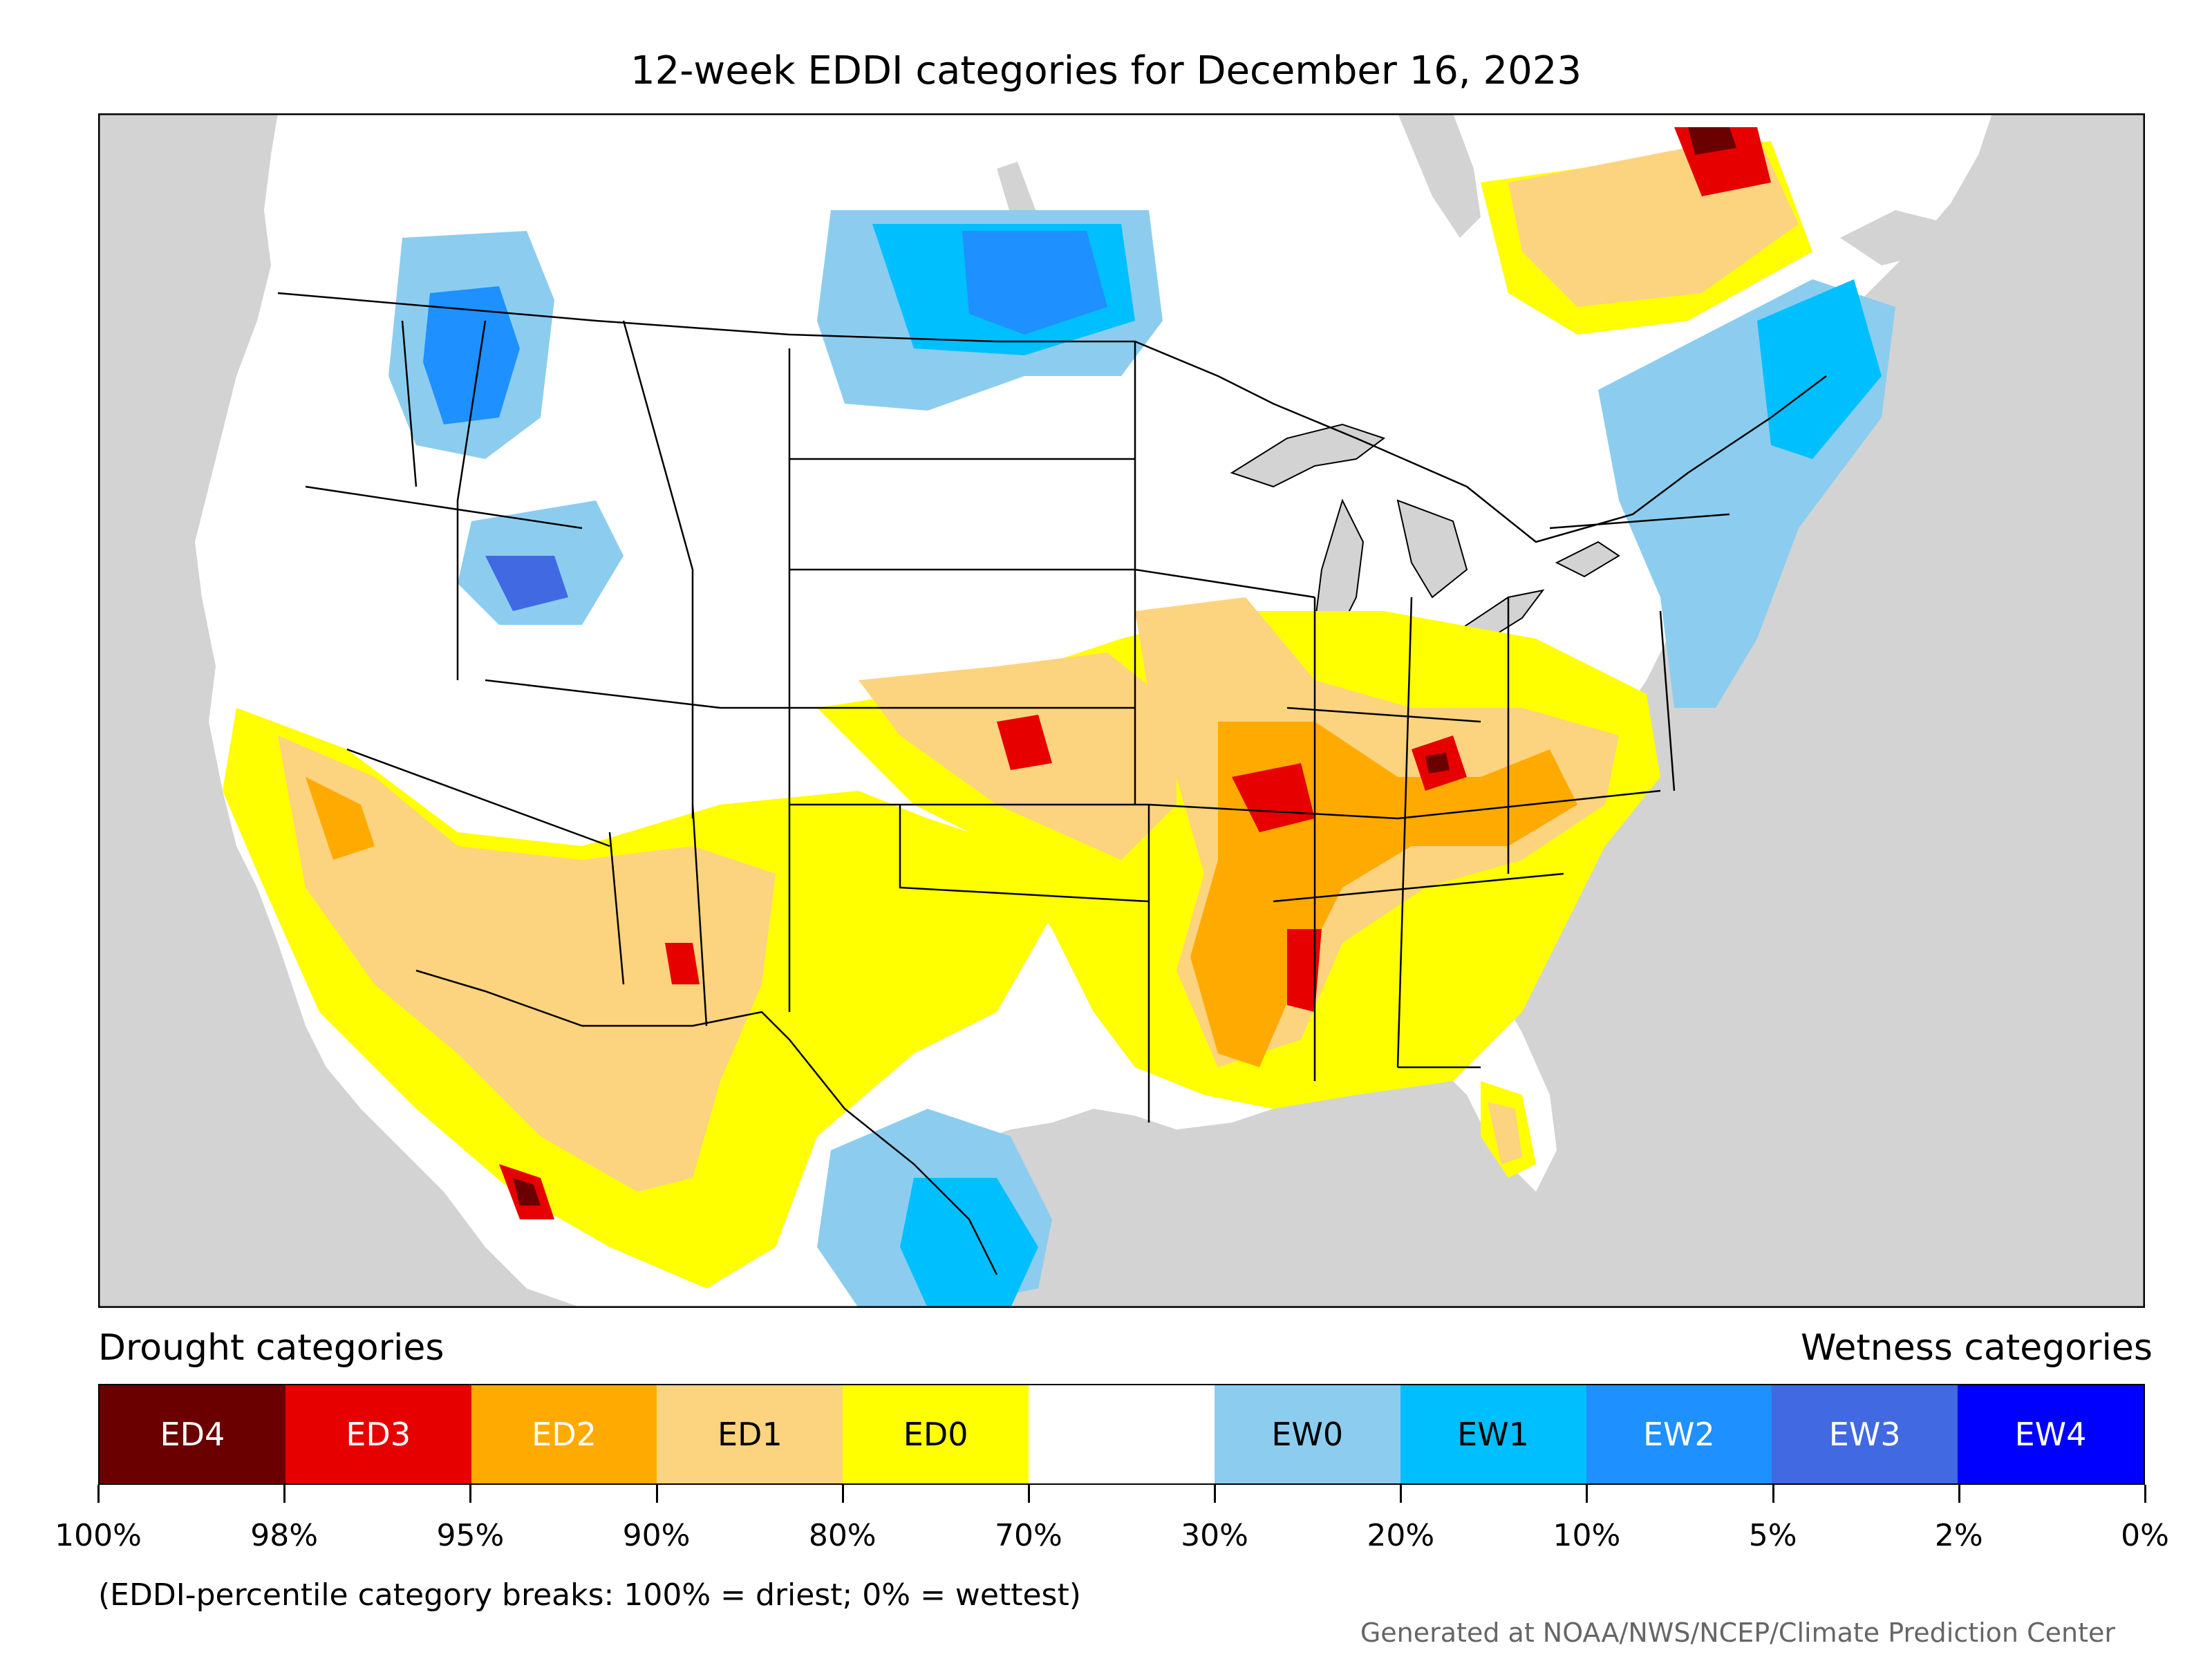  What do you see at coordinates (192, 1434) in the screenshot?
I see `colorbar-segment-ed4: ED4` at bounding box center [192, 1434].